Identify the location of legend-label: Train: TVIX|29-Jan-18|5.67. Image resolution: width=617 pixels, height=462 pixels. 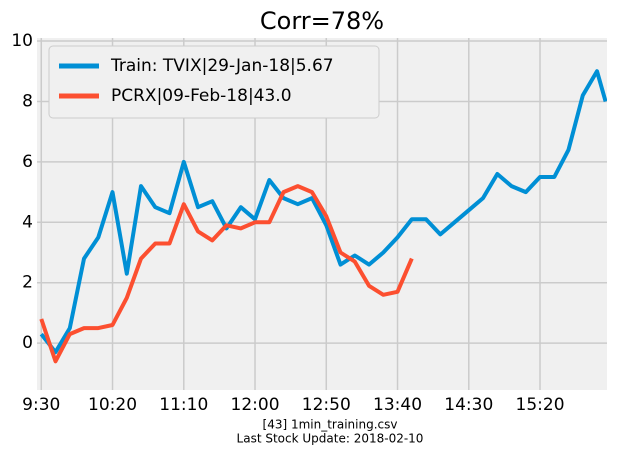
(222, 66).